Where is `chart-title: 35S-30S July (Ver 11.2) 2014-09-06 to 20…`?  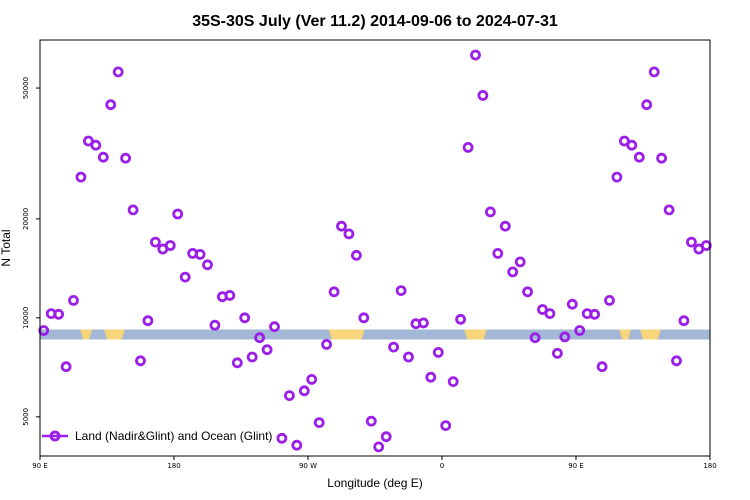
chart-title: 35S-30S July (Ver 11.2) 2014-09-06 to 20… is located at coordinates (375, 21).